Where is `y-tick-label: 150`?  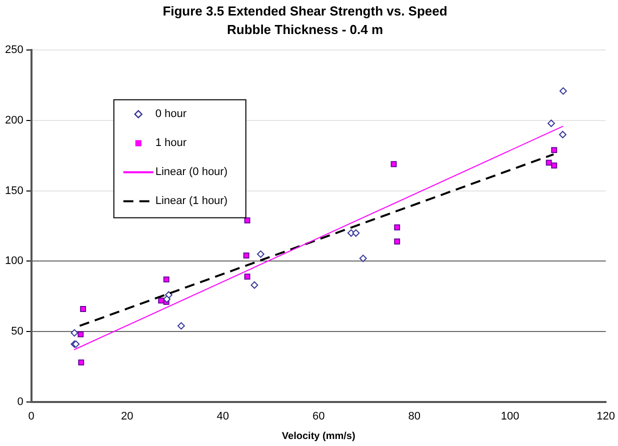 y-tick-label: 150 is located at coordinates (14, 190).